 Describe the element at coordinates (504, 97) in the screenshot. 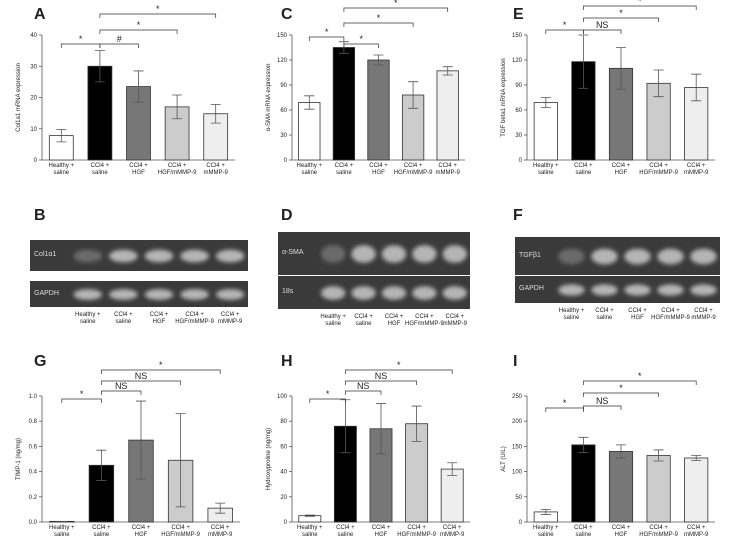

I see `y-axis-label: TGF beta1 mRNA expression` at that location.